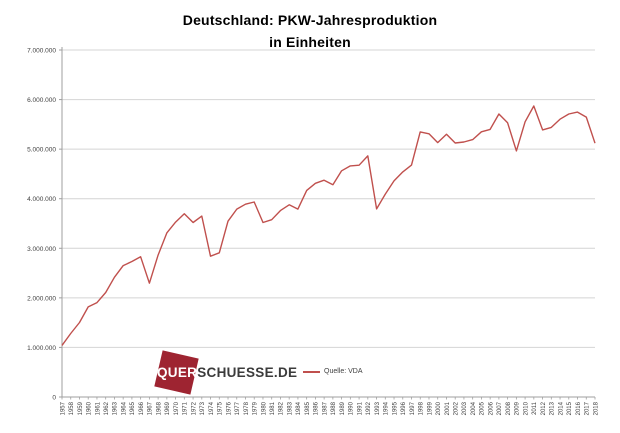  I want to click on x-axis-label: 1980, so click(264, 408).